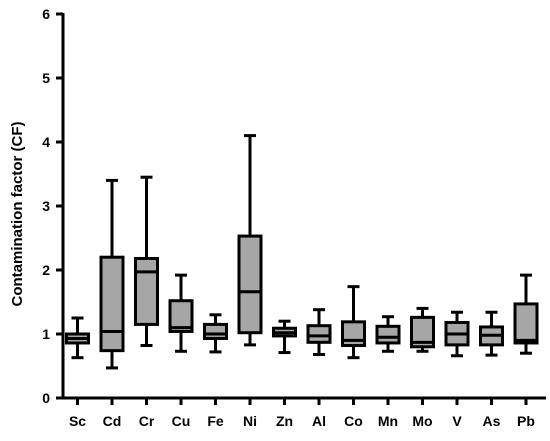 This screenshot has height=441, width=550. What do you see at coordinates (77, 421) in the screenshot?
I see `x-tick-label: Sc` at bounding box center [77, 421].